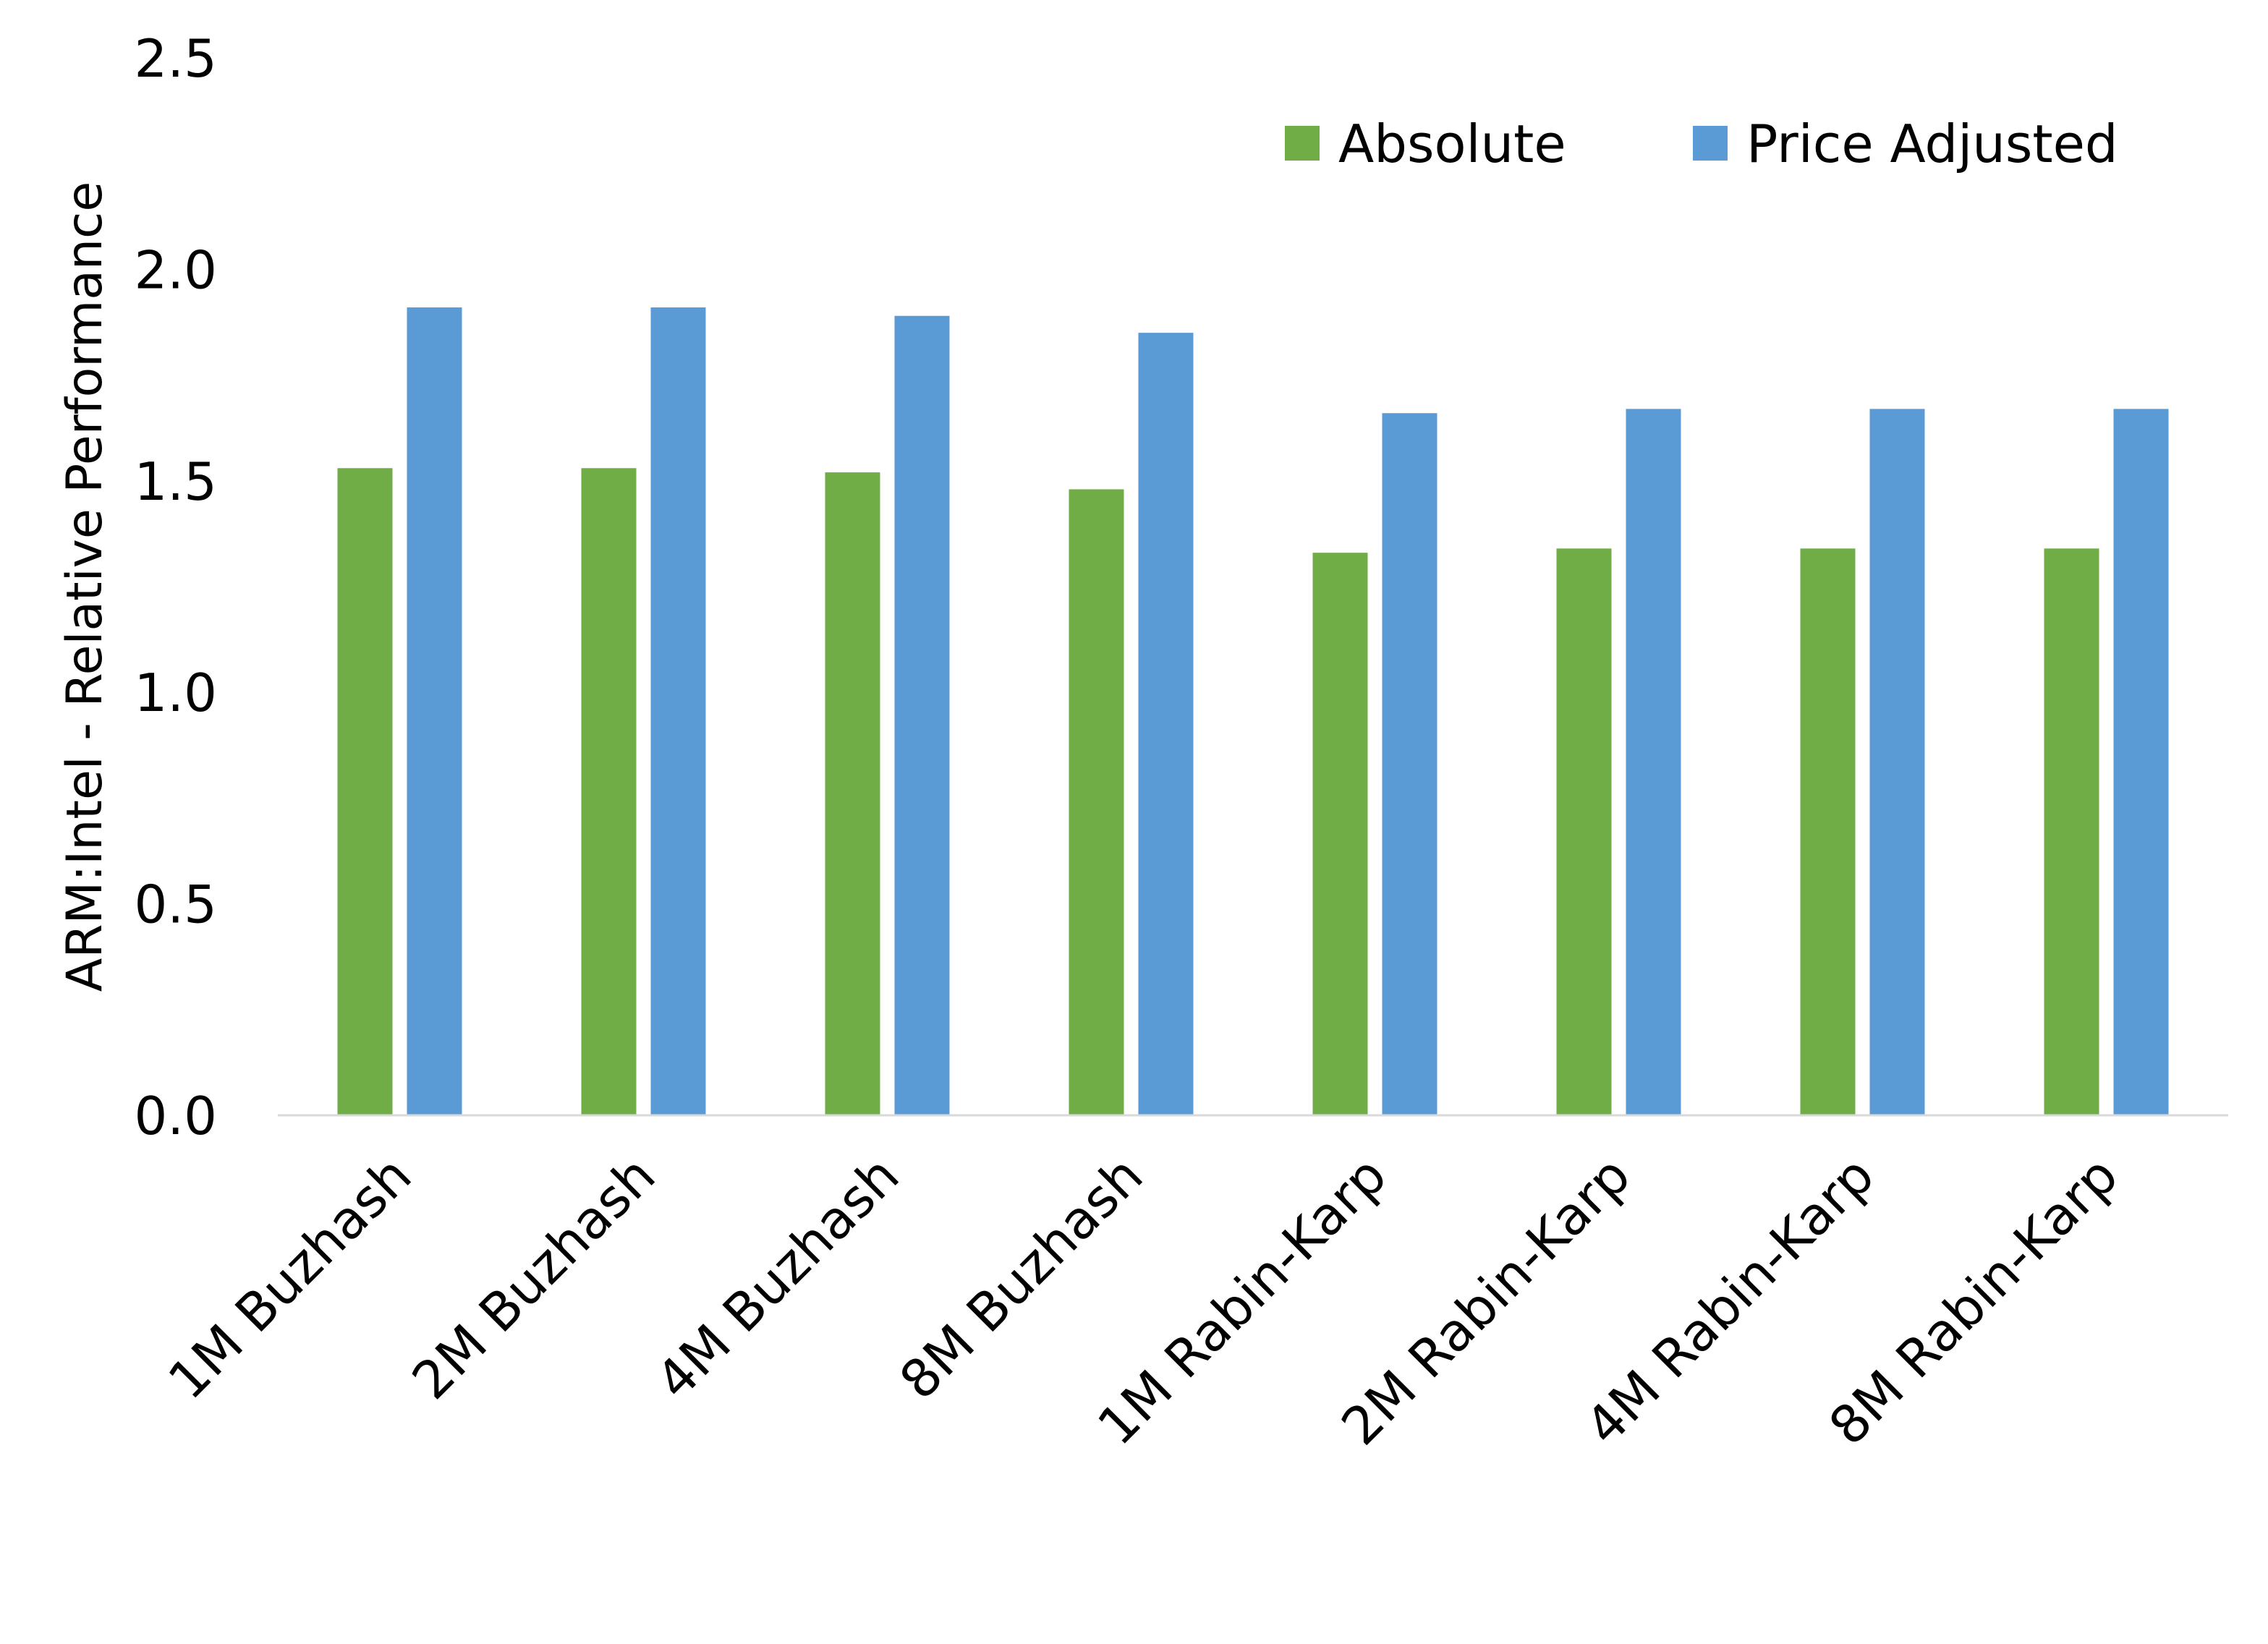  Describe the element at coordinates (85, 587) in the screenshot. I see `y-axis-label: ARM:Intel - Relative Performance` at that location.